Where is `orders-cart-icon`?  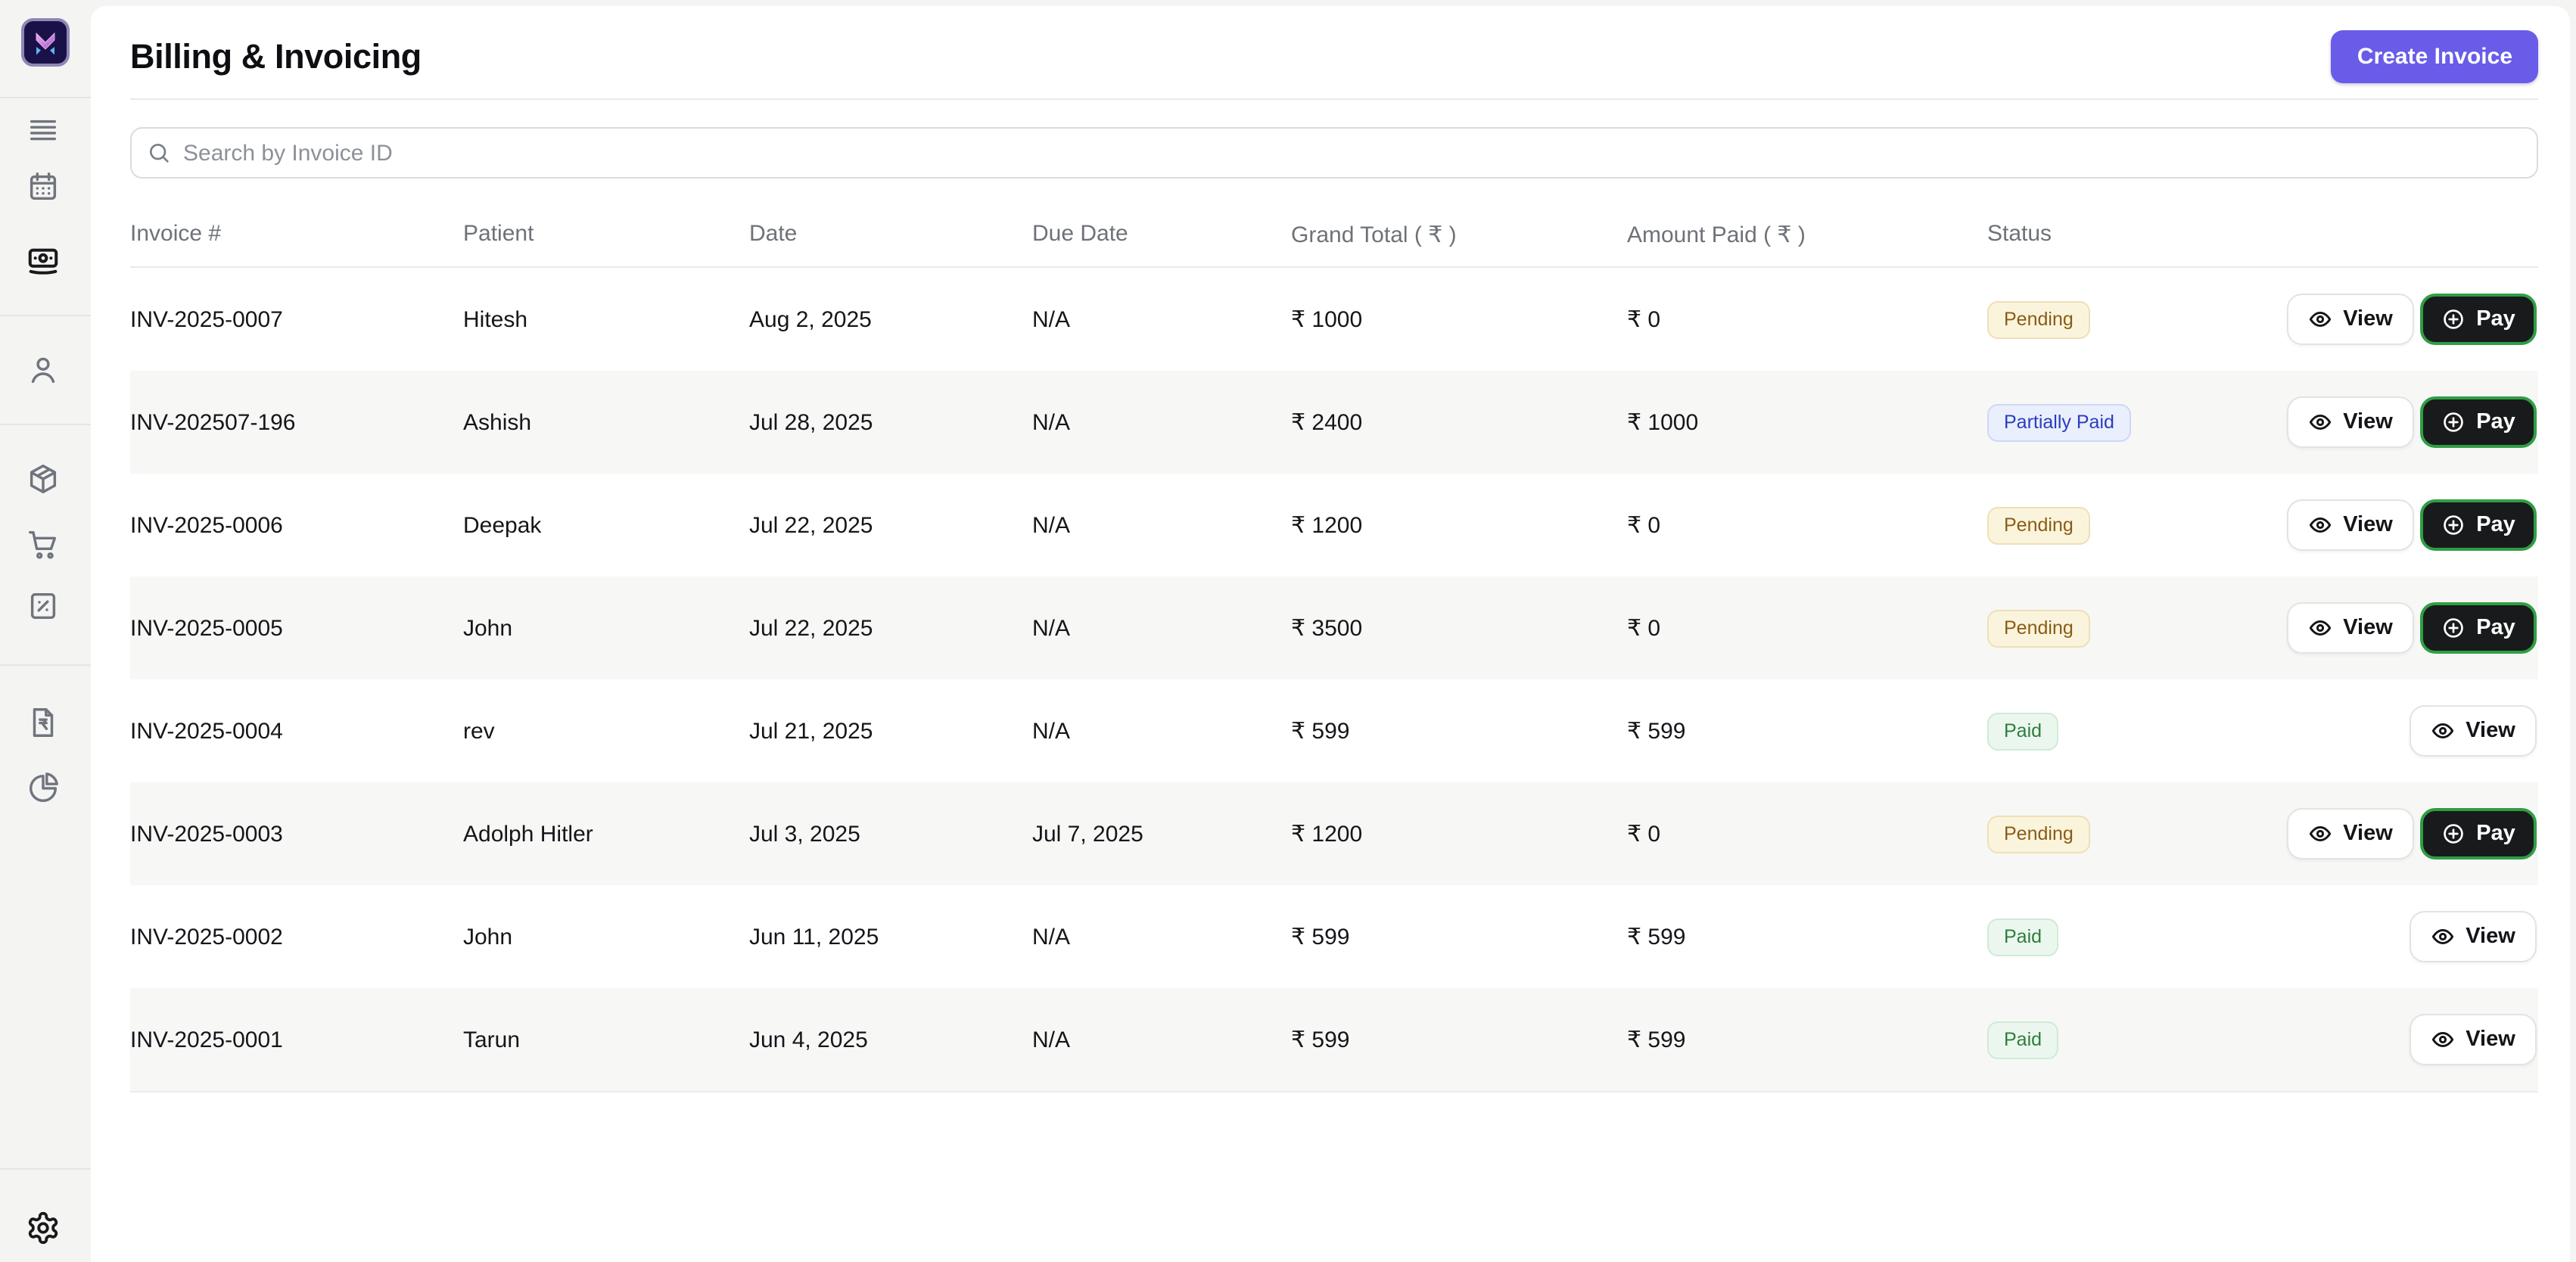 orders-cart-icon is located at coordinates (42, 544).